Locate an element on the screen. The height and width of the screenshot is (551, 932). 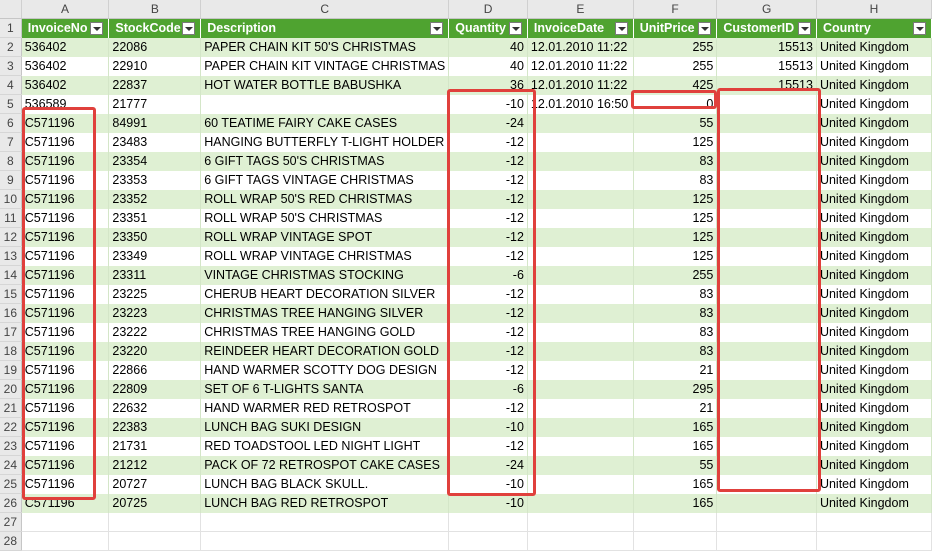
cell-description: PAPER CHAIN KIT 50'S CHRISTMAS is located at coordinates (325, 47).